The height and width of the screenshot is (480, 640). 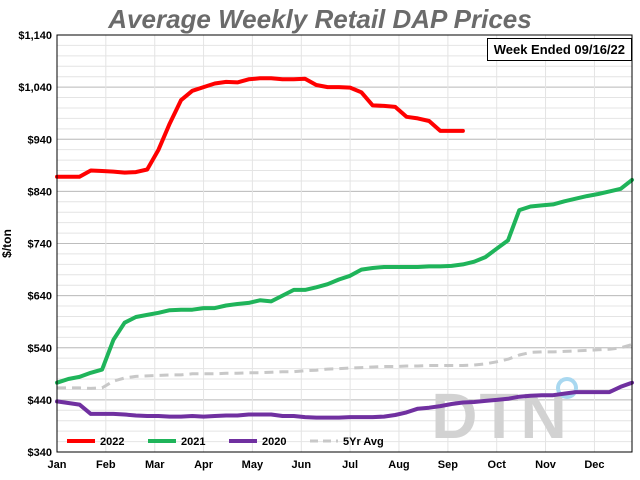 What do you see at coordinates (155, 465) in the screenshot?
I see `x-tick-label: Mar` at bounding box center [155, 465].